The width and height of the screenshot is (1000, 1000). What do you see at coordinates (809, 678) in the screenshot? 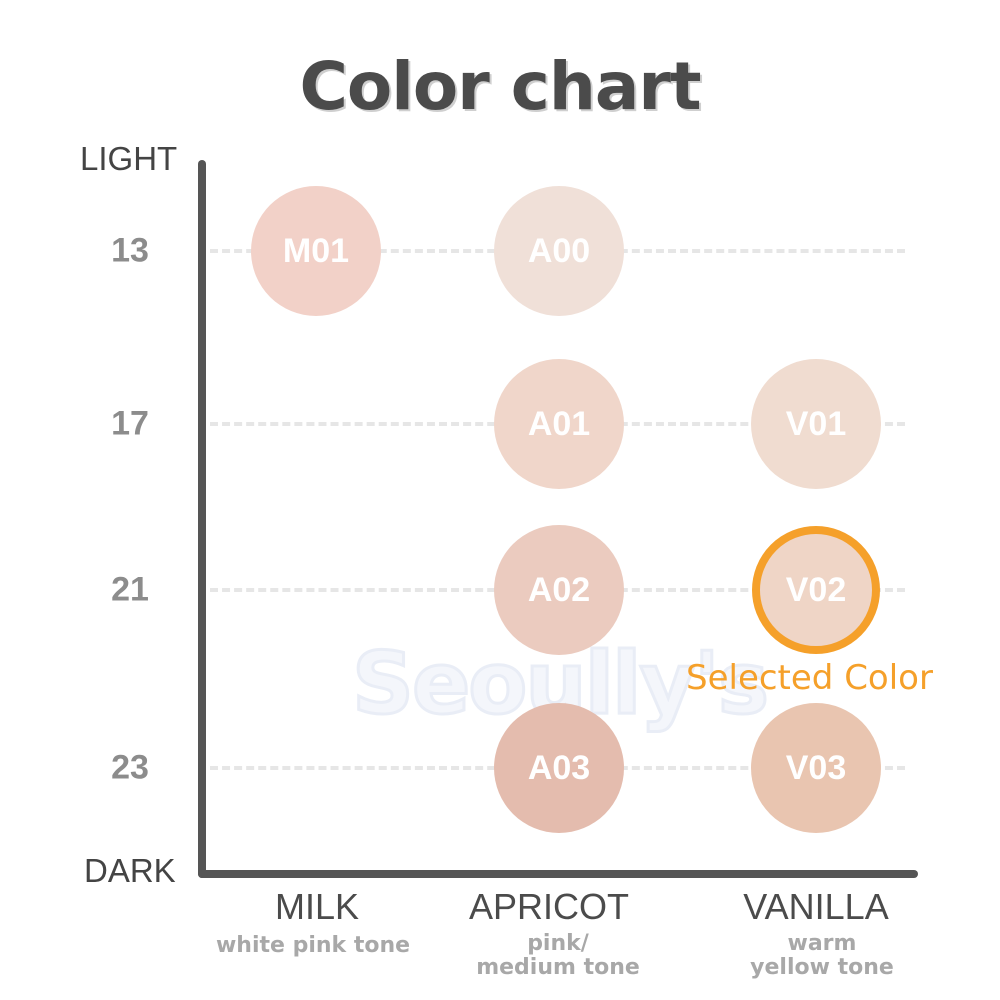
I see `selected-color-label: Selected Color` at bounding box center [809, 678].